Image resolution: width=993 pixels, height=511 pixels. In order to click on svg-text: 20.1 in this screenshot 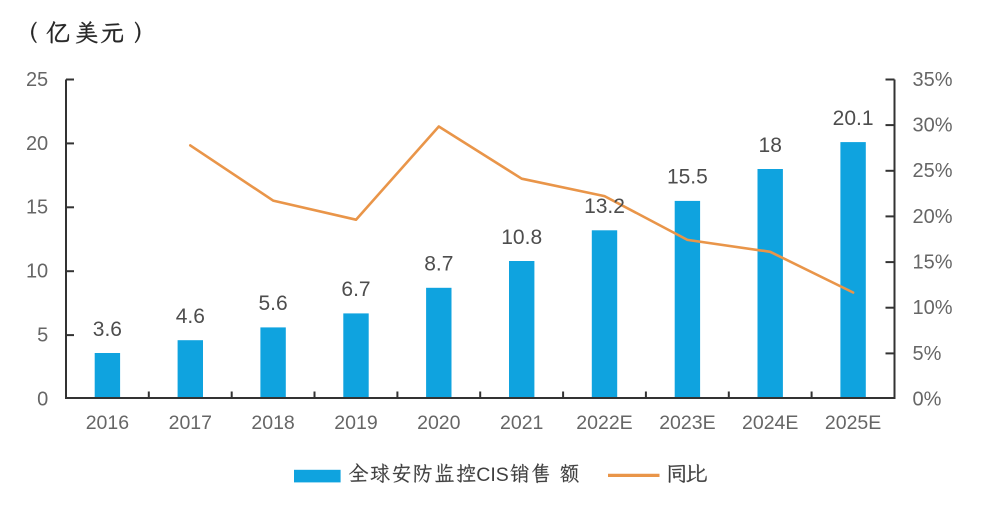, I will do `click(853, 118)`.